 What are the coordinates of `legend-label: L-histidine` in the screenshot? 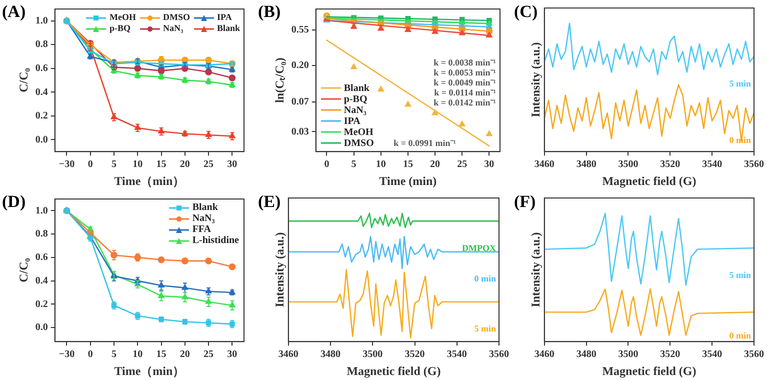 It's located at (215, 240).